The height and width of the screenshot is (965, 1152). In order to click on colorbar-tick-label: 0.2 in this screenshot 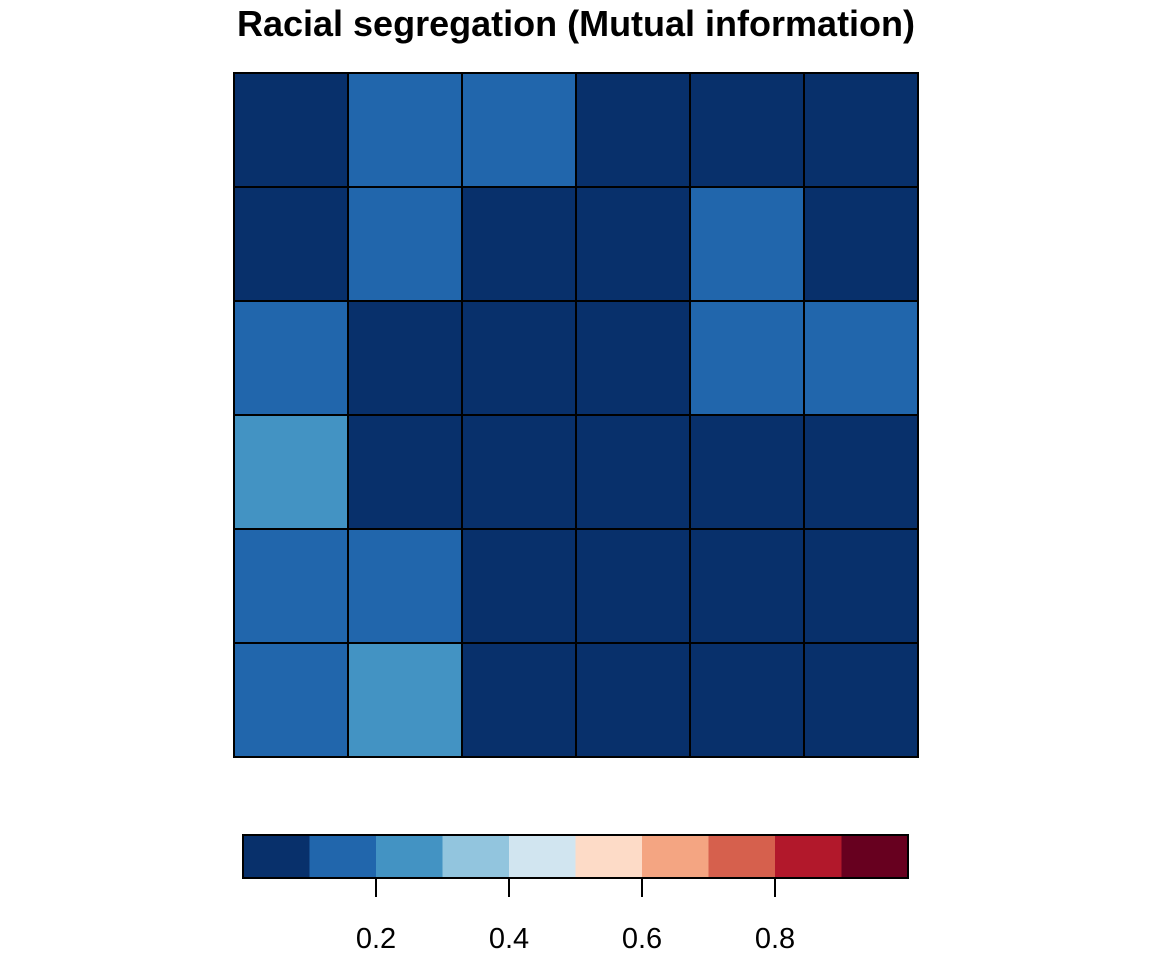, I will do `click(376, 939)`.